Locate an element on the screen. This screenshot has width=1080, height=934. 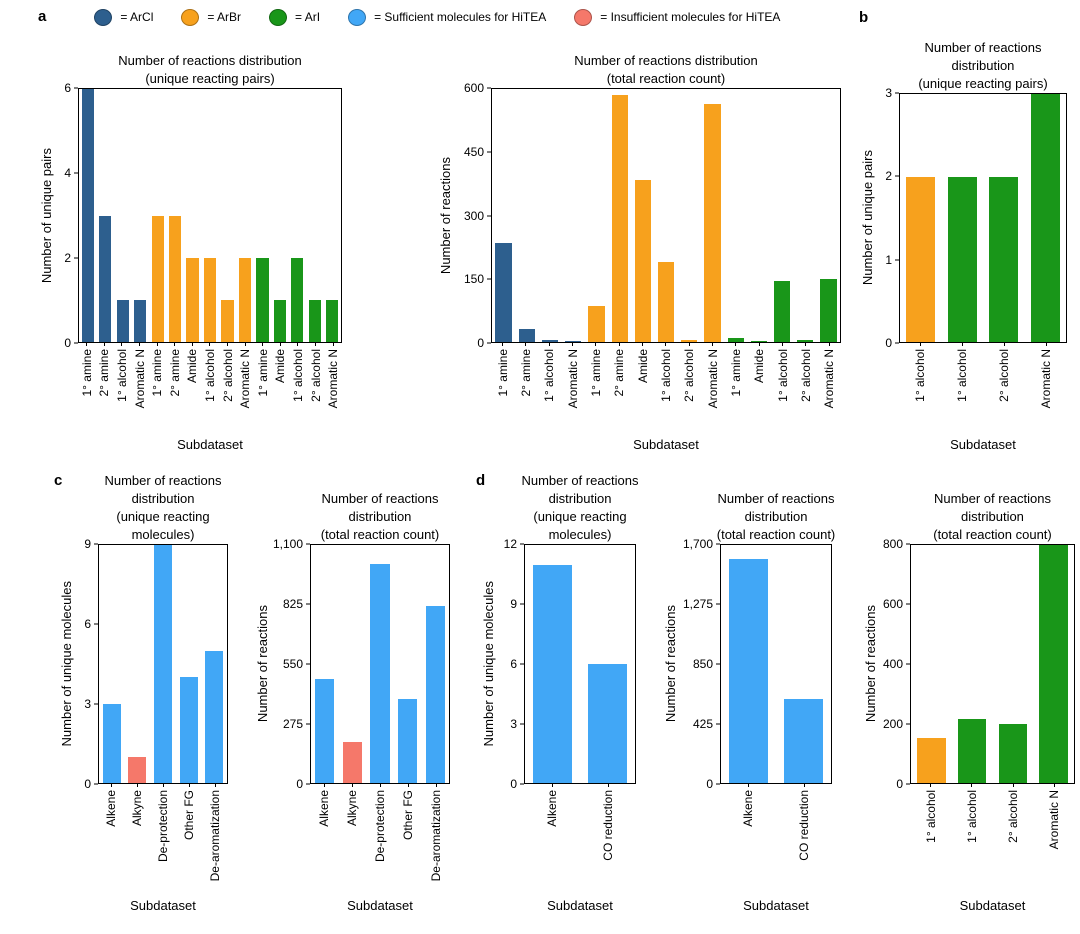
ArBr-color-dot is located at coordinates (190, 17).